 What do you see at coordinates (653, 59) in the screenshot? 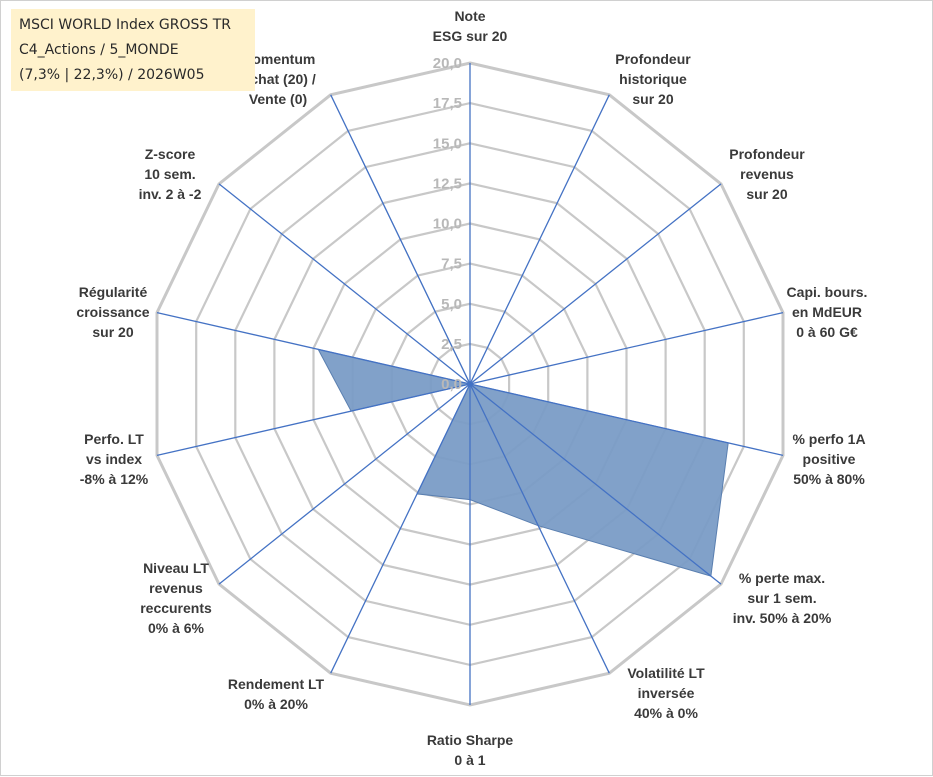
I see `axis-label-1-line-0: Profondeur` at bounding box center [653, 59].